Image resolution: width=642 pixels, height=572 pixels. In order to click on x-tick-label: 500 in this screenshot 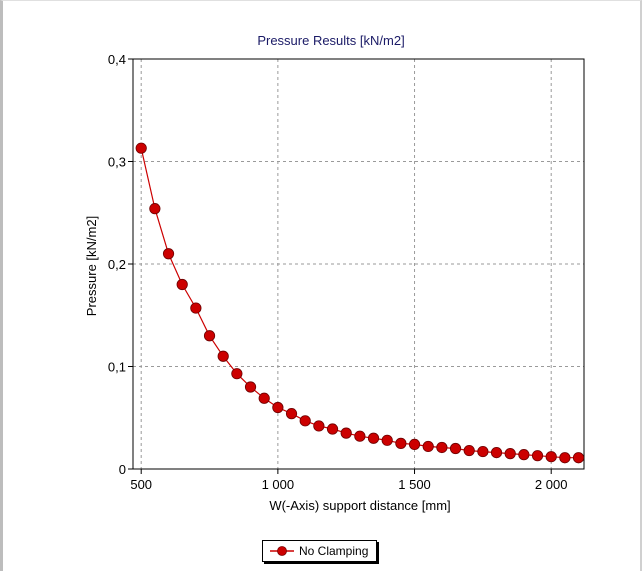, I will do `click(141, 484)`.